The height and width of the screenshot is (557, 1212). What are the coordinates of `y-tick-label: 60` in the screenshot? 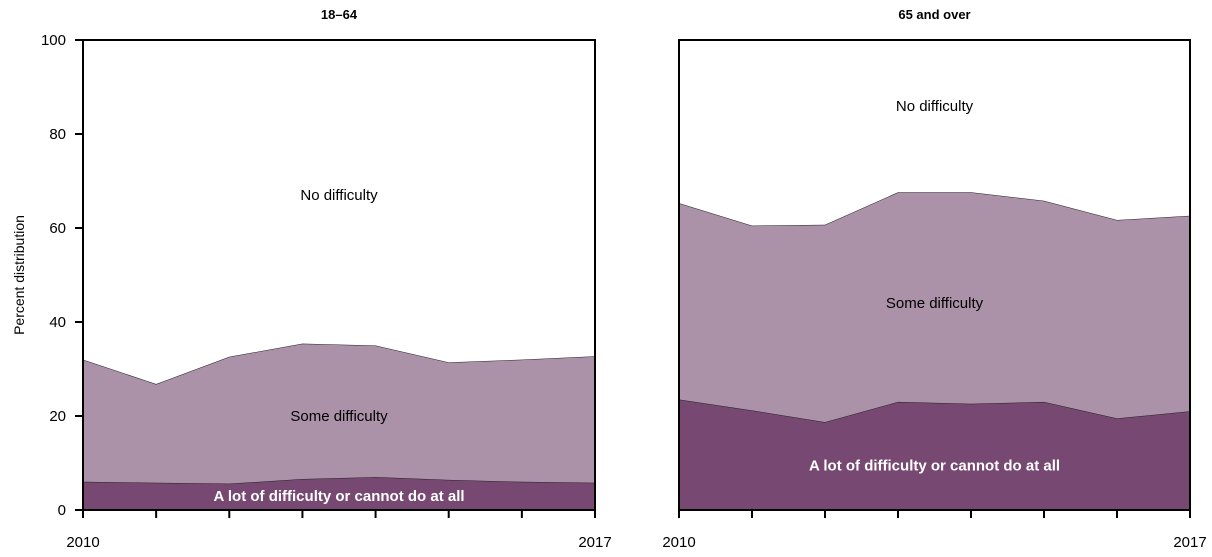 It's located at (57, 228).